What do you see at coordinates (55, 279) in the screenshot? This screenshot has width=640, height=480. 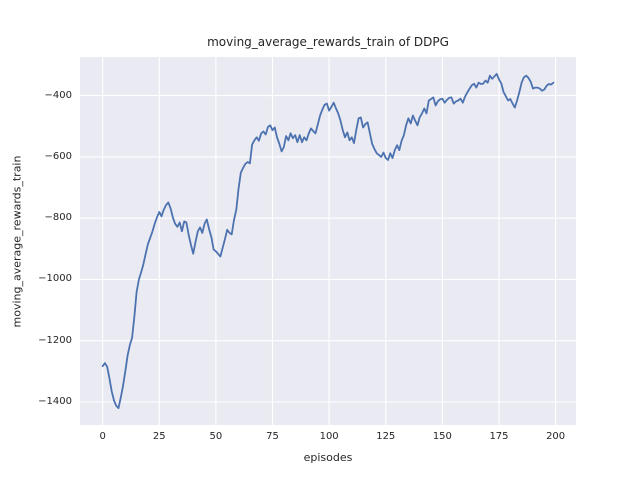 I see `y-tick-label: −1000` at bounding box center [55, 279].